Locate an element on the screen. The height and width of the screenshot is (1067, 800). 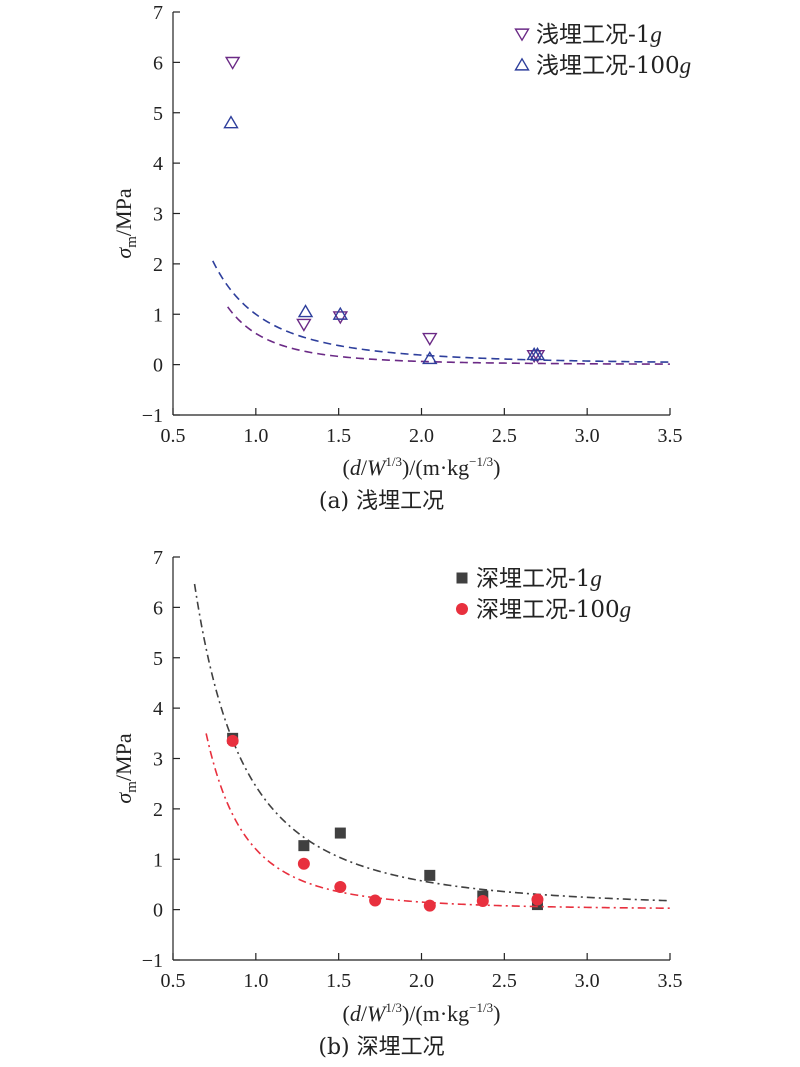
legend-label-name: 浅埋工况-100 is located at coordinates (608, 66).